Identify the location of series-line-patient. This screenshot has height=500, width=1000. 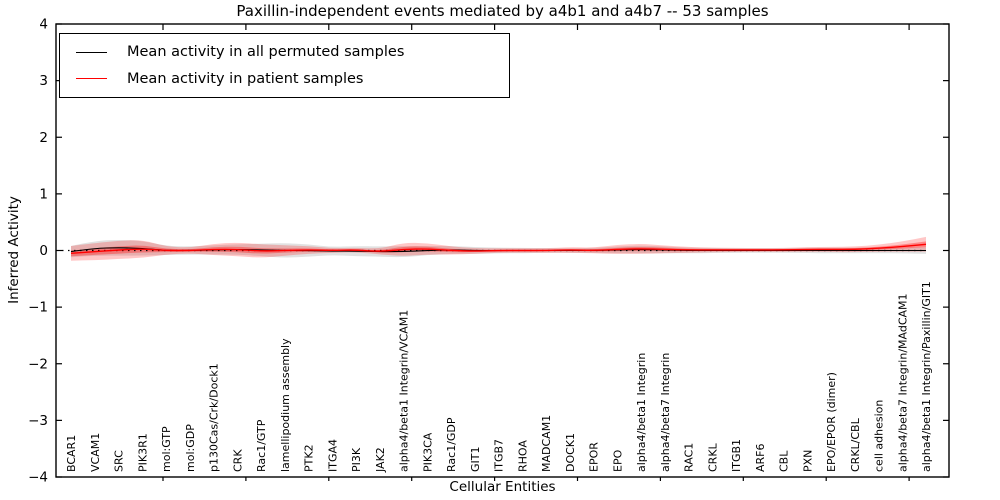
(498, 248).